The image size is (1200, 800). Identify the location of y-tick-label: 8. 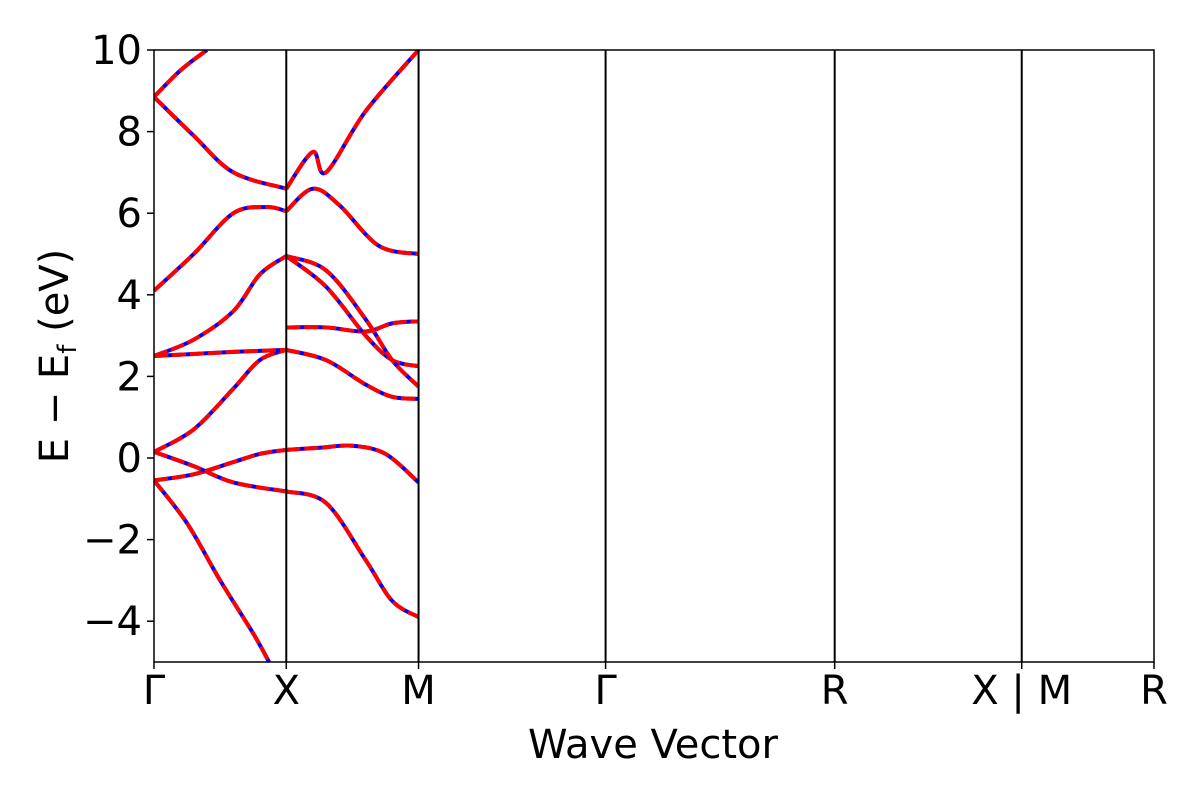
(129, 133).